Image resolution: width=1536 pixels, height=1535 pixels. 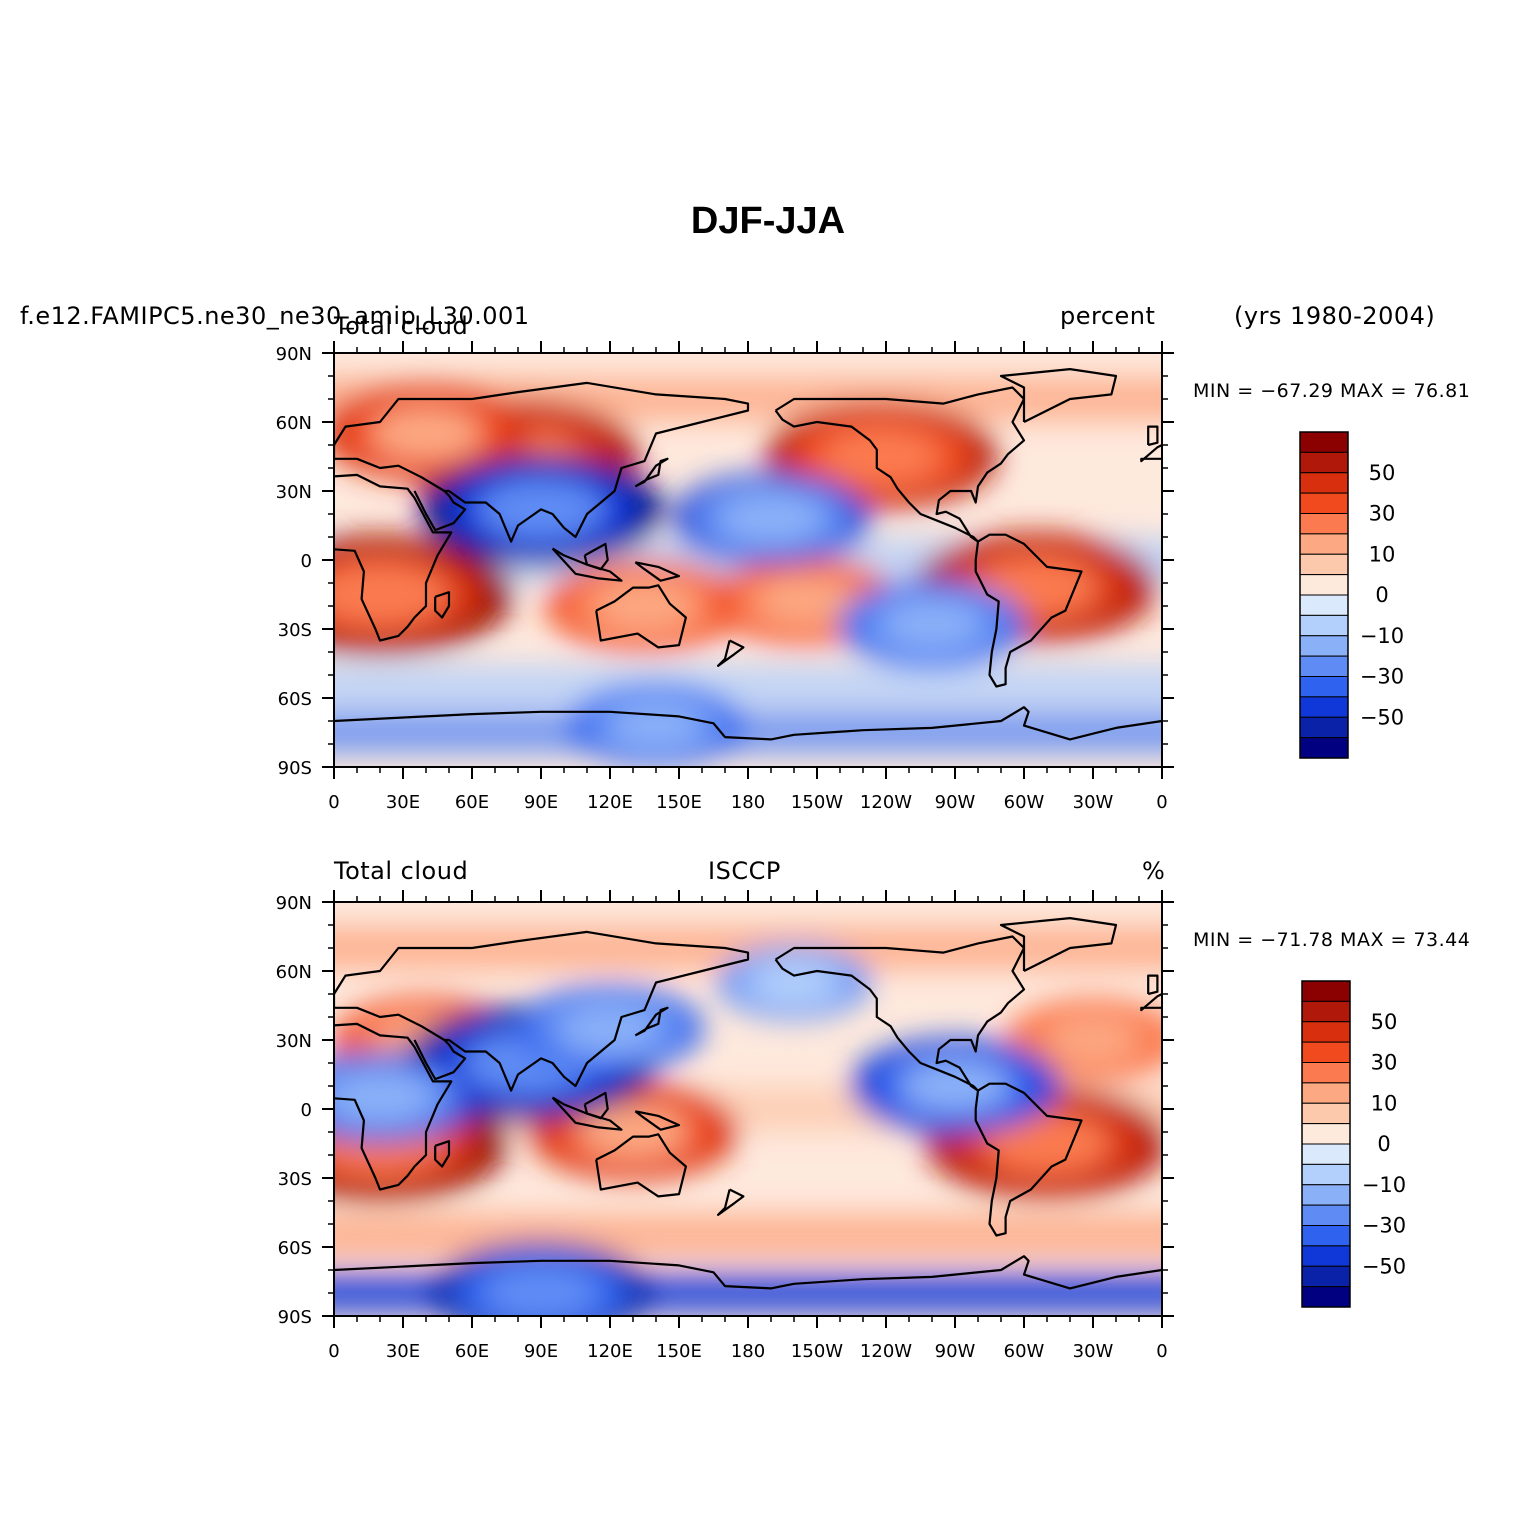 I want to click on lon-tick-label: 60E, so click(x=472, y=802).